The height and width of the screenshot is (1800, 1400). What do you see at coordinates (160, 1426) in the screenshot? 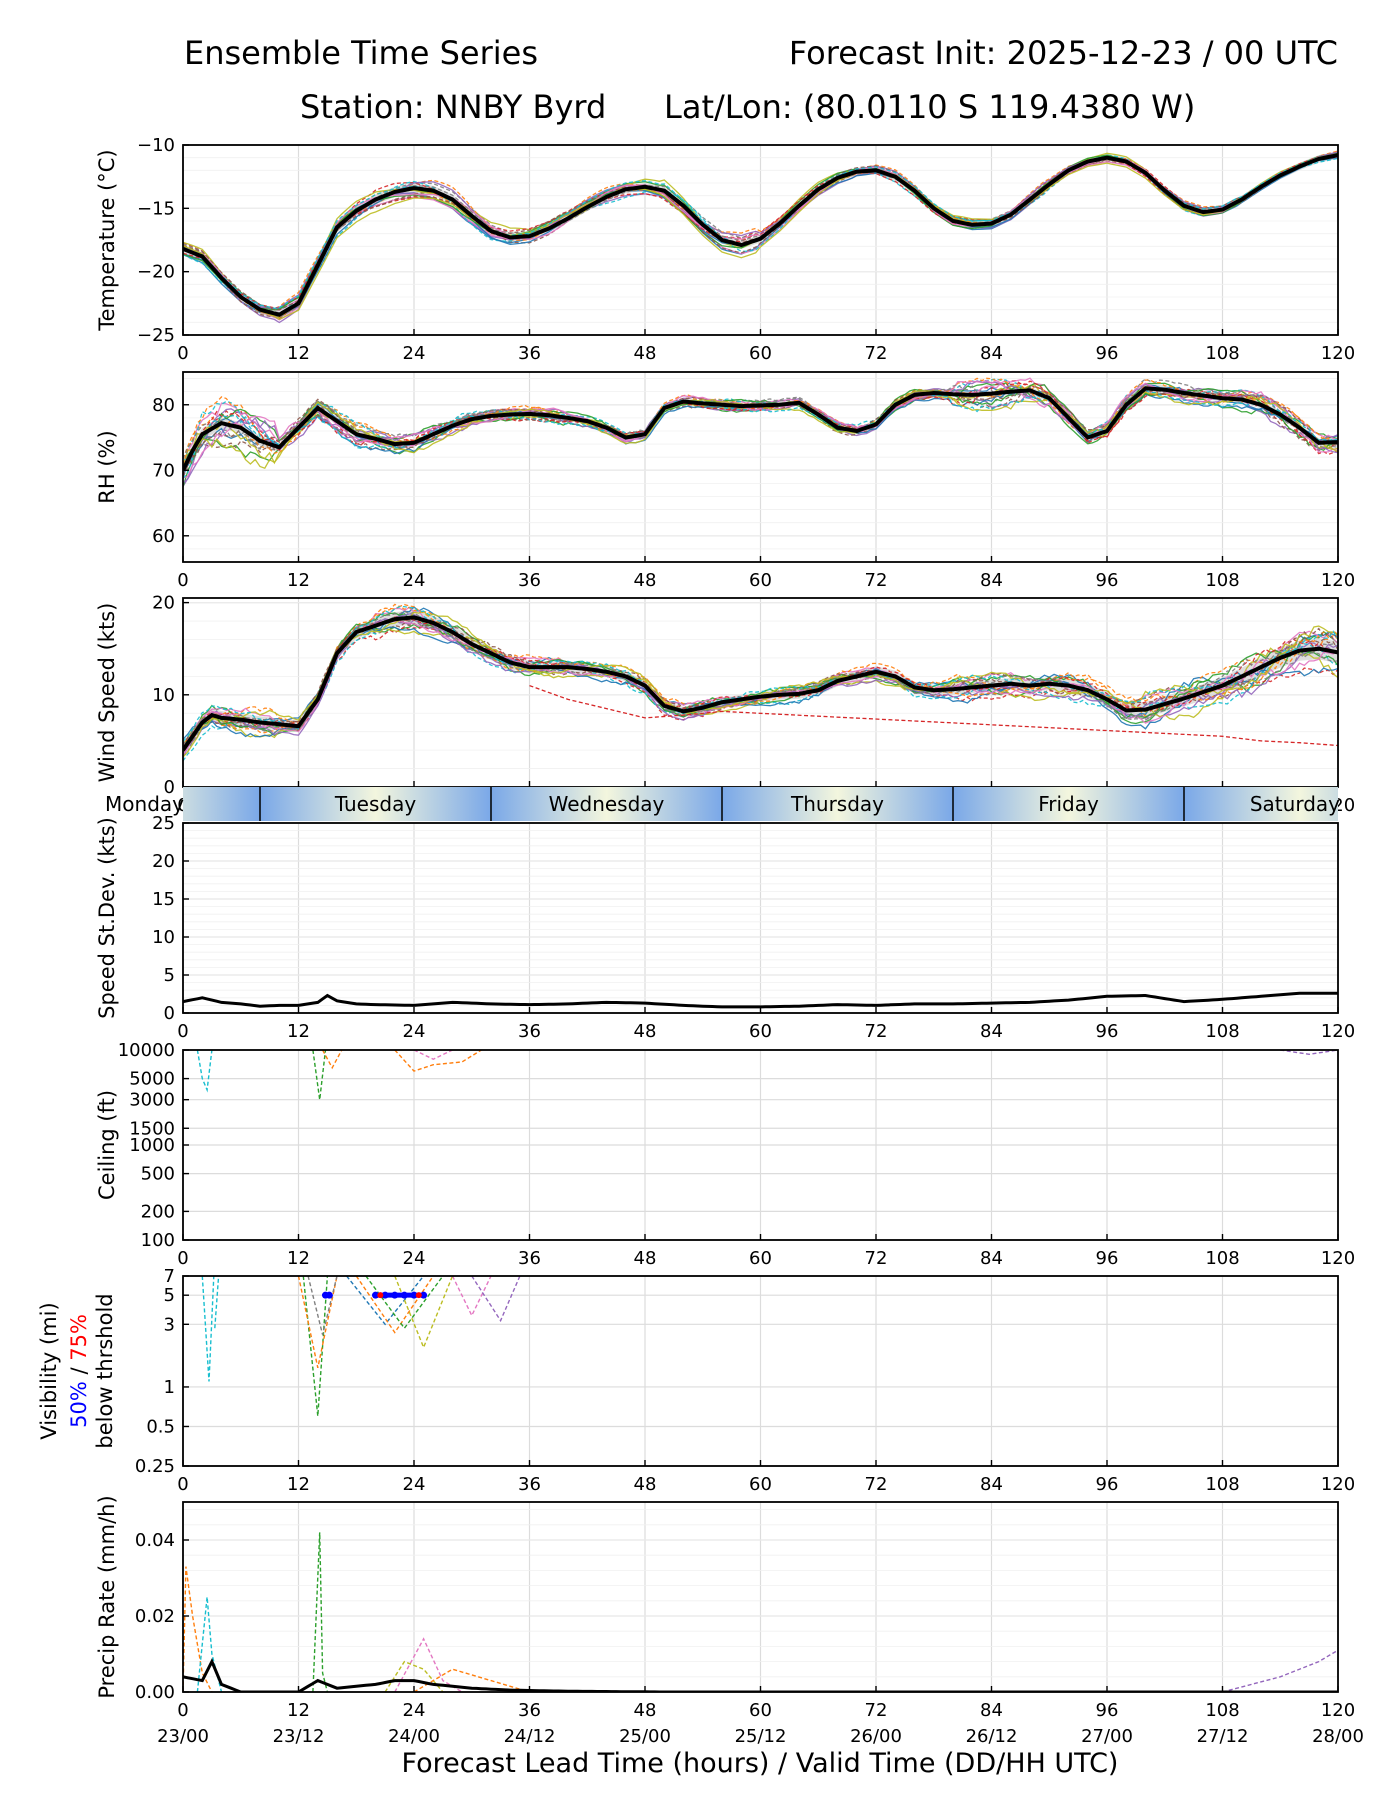
I see `y-tick-label: 0.5` at bounding box center [160, 1426].